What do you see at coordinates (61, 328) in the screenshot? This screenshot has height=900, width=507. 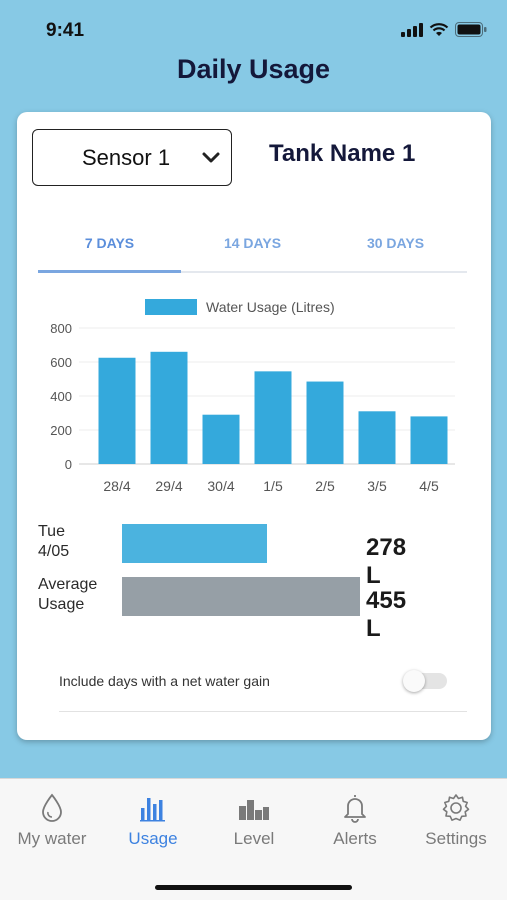 I see `y-tick-label: 800` at bounding box center [61, 328].